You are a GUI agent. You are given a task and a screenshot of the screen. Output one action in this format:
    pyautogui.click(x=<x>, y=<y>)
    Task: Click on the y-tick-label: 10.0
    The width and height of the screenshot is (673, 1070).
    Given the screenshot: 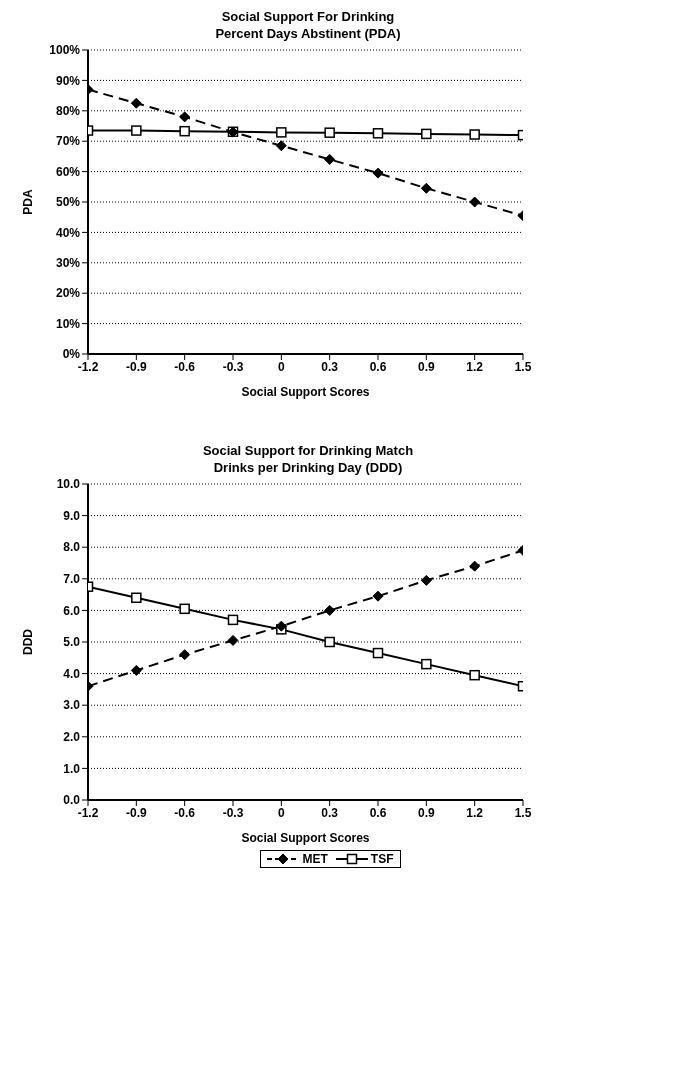 What is the action you would take?
    pyautogui.click(x=68, y=484)
    